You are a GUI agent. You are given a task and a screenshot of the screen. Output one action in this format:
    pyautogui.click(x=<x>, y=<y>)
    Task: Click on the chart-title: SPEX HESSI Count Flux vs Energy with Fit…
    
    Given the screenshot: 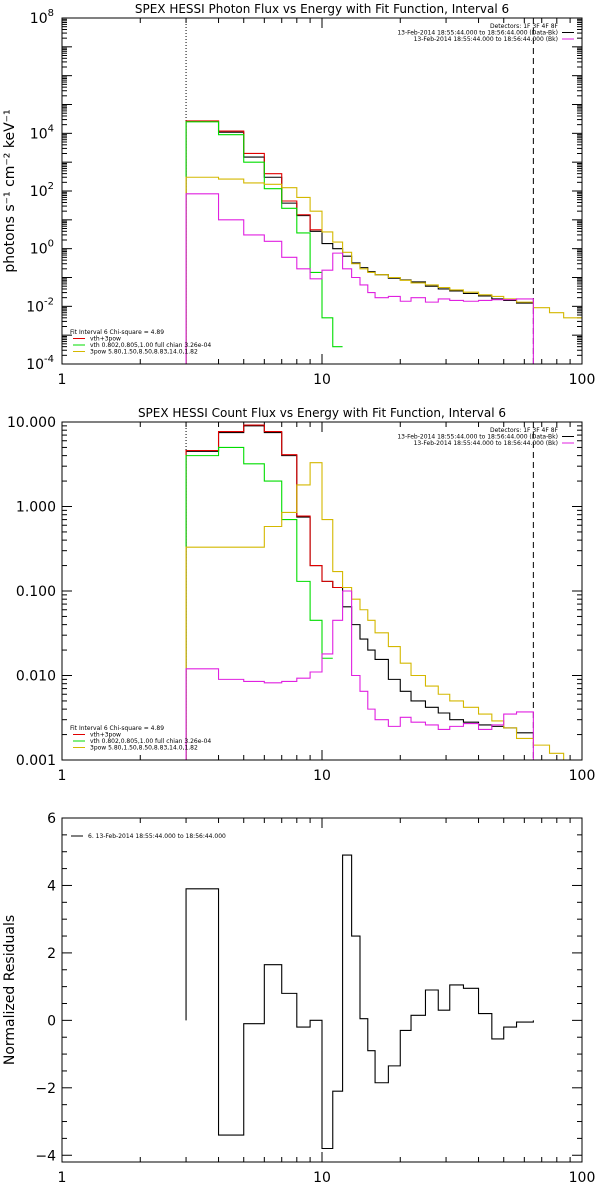 What is the action you would take?
    pyautogui.click(x=322, y=413)
    